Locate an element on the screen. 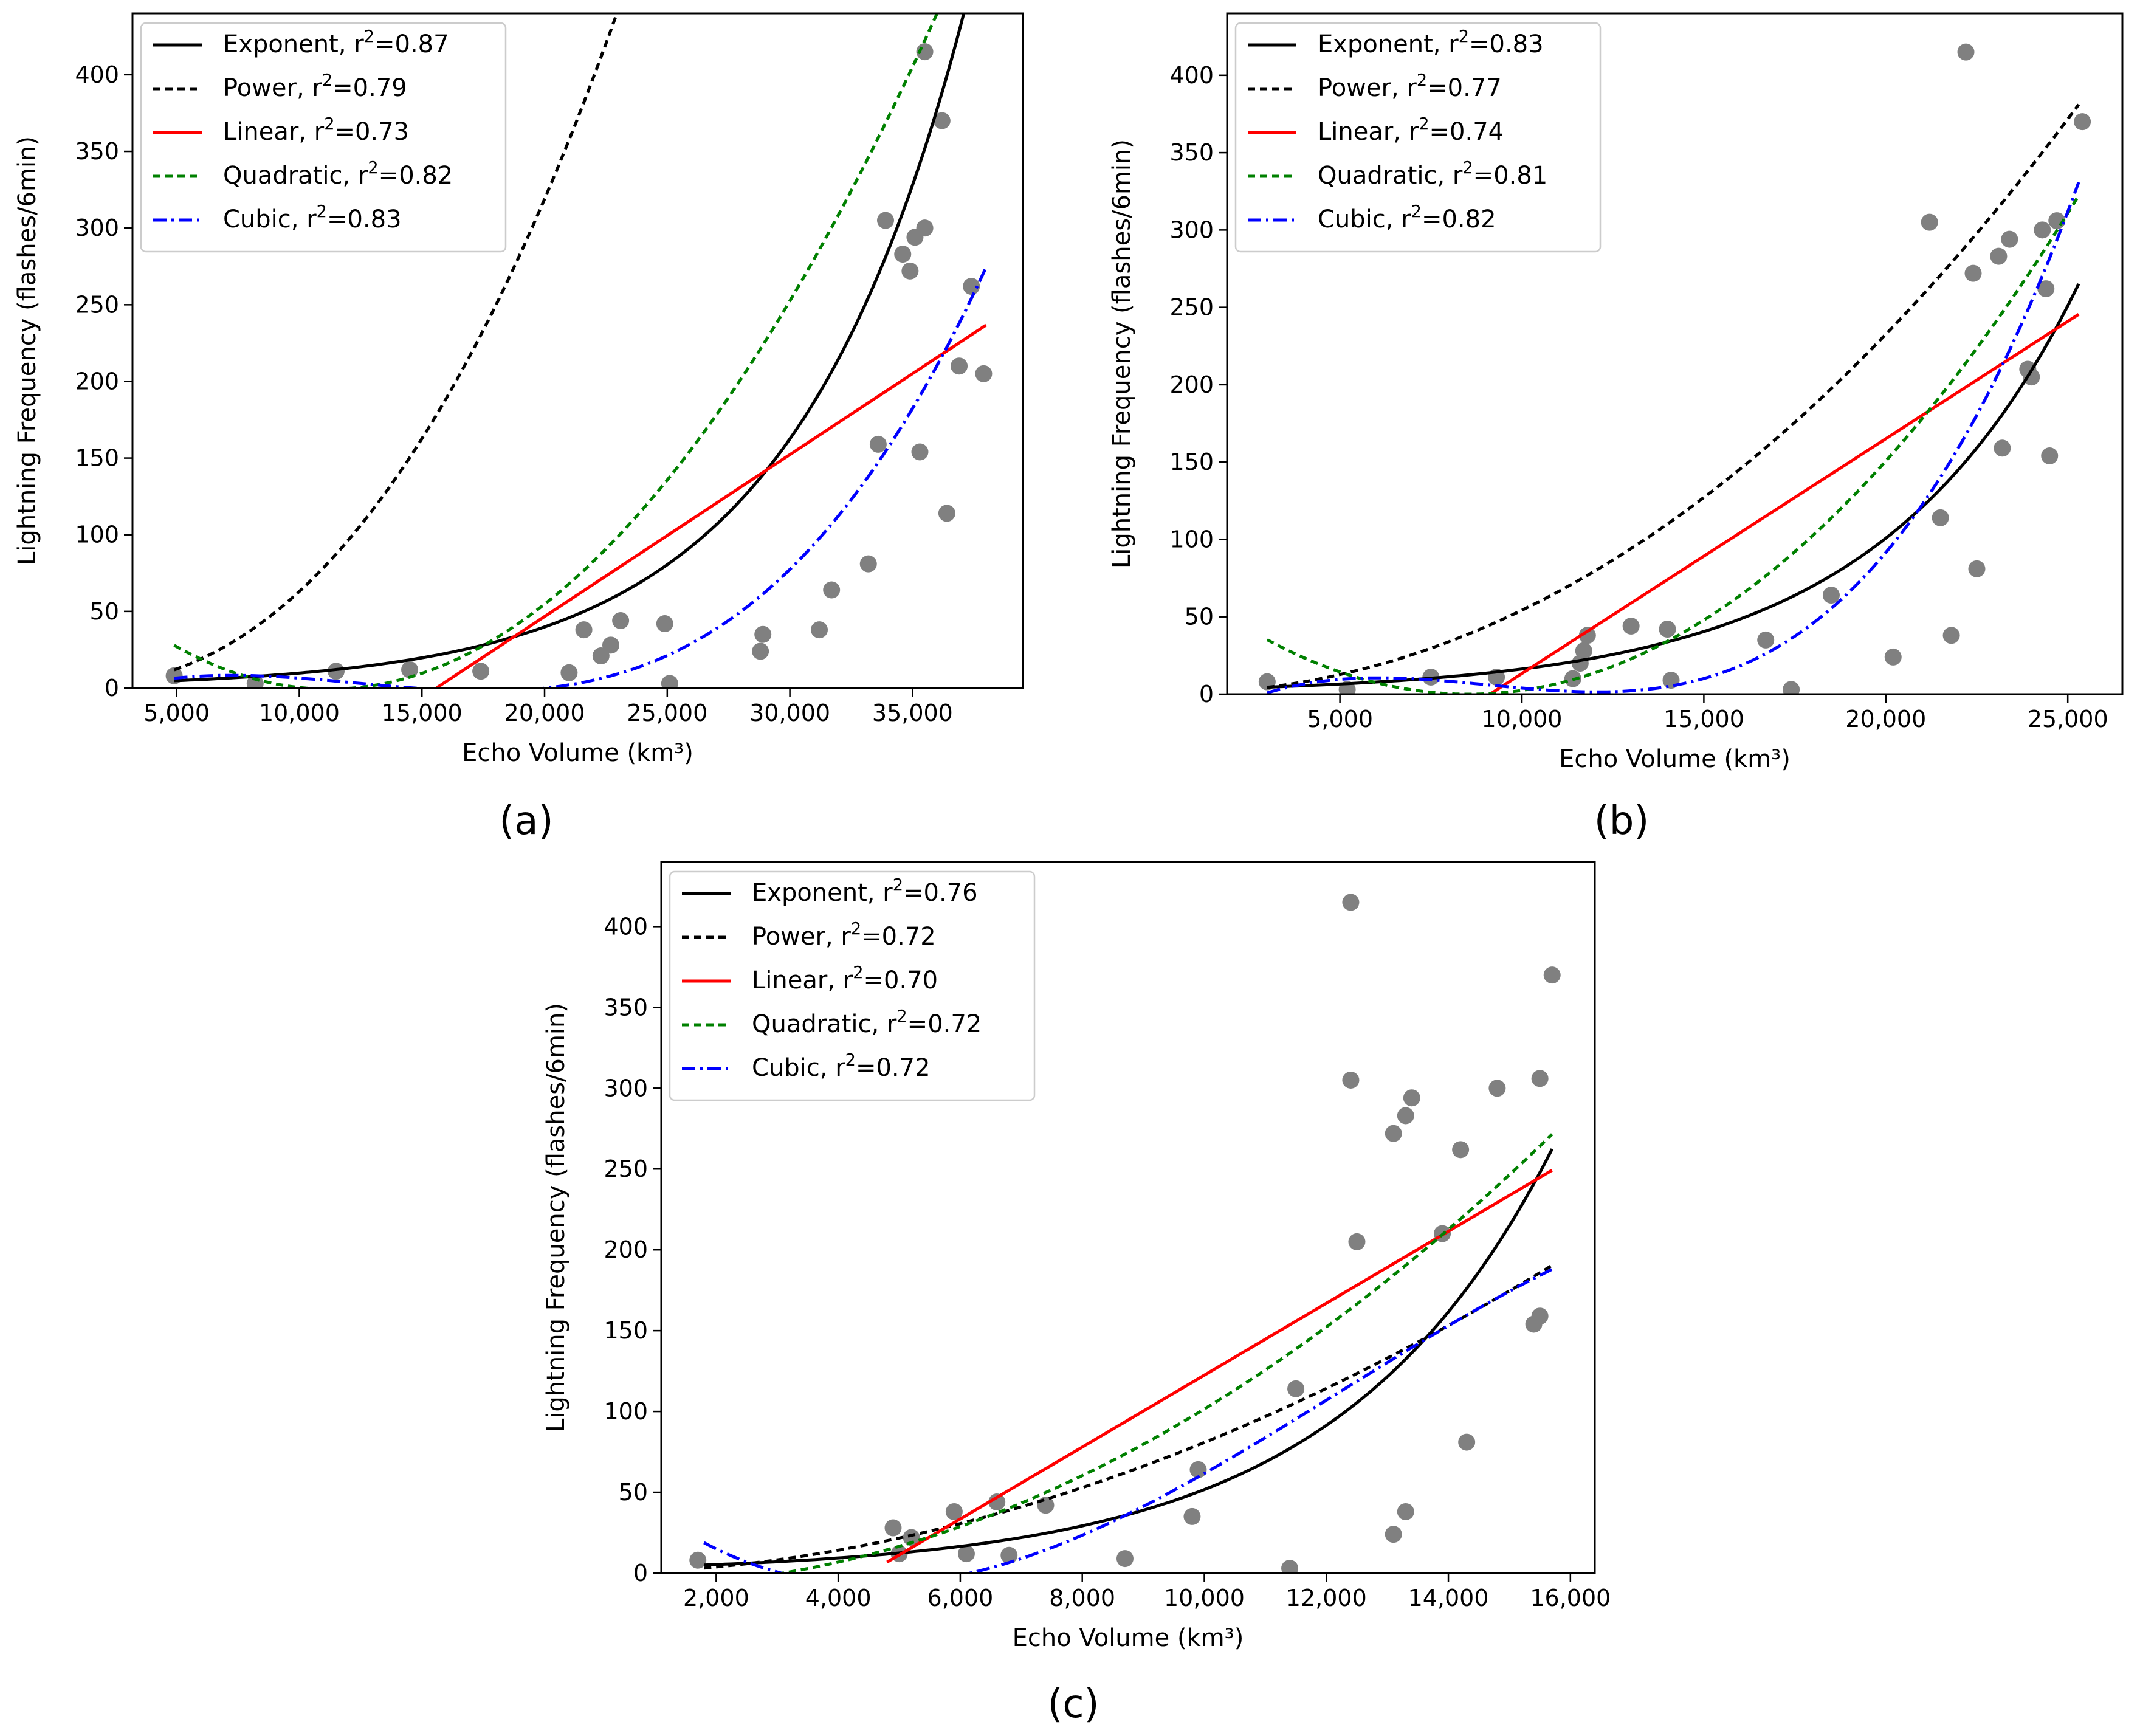  x-tick-label: 12,000 is located at coordinates (1327, 1598).